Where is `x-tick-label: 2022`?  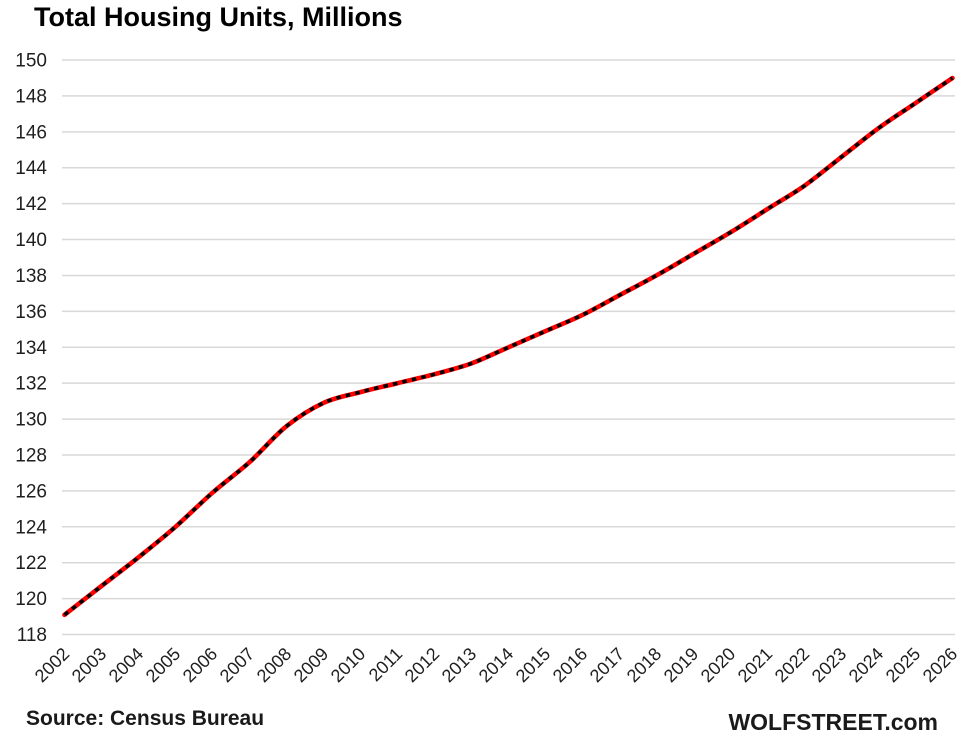 x-tick-label: 2022 is located at coordinates (792, 665).